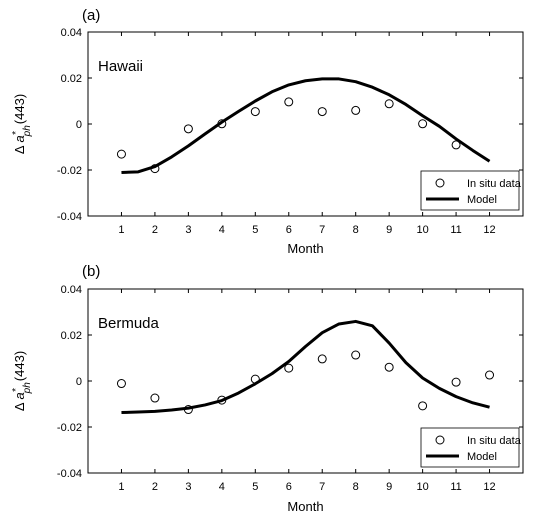 This screenshot has height=517, width=550. What do you see at coordinates (69, 217) in the screenshot?
I see `y-tick-label-a: -0.04` at bounding box center [69, 217].